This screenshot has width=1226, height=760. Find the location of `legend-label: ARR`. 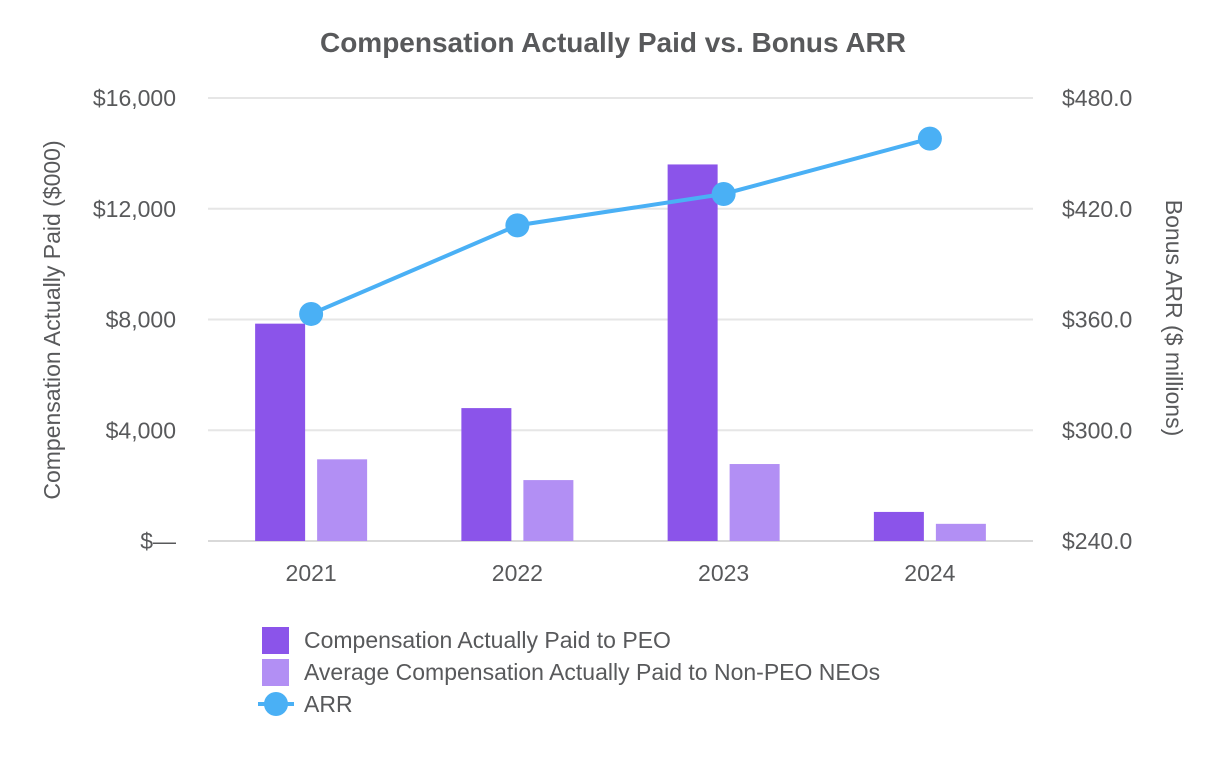

legend-label: ARR is located at coordinates (328, 704).